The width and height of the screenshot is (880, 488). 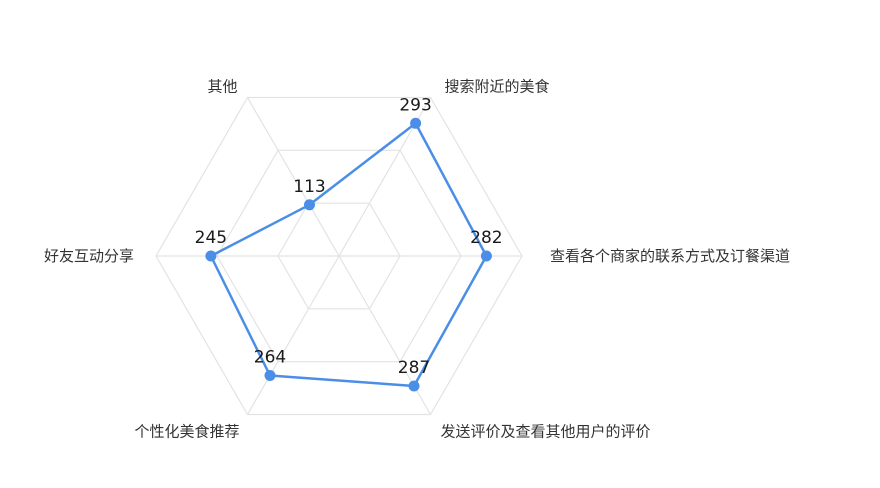 What do you see at coordinates (222, 87) in the screenshot?
I see `indicator-label-5: 其他` at bounding box center [222, 87].